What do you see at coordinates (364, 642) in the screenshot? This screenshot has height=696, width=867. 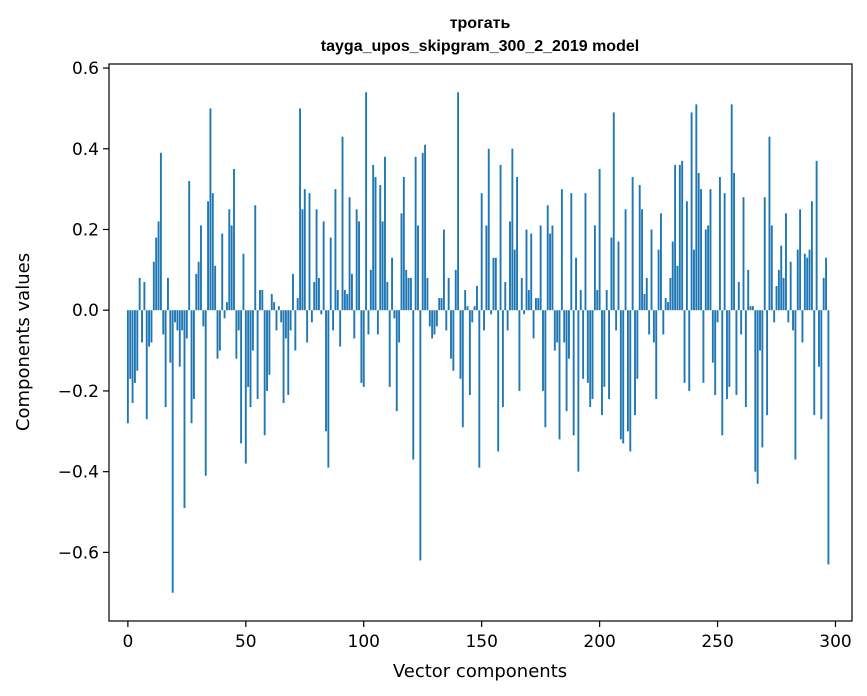 I see `x-tick-label: 100` at bounding box center [364, 642].